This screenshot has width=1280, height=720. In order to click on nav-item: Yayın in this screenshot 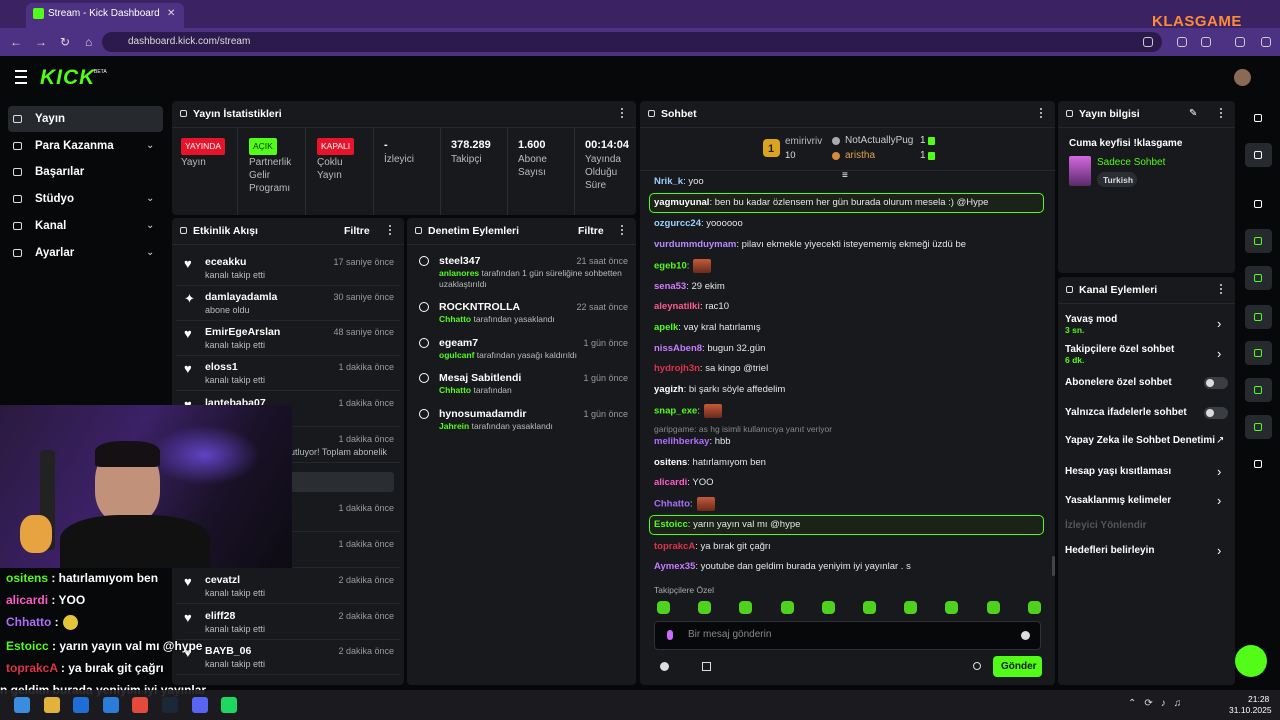, I will do `click(50, 119)`.